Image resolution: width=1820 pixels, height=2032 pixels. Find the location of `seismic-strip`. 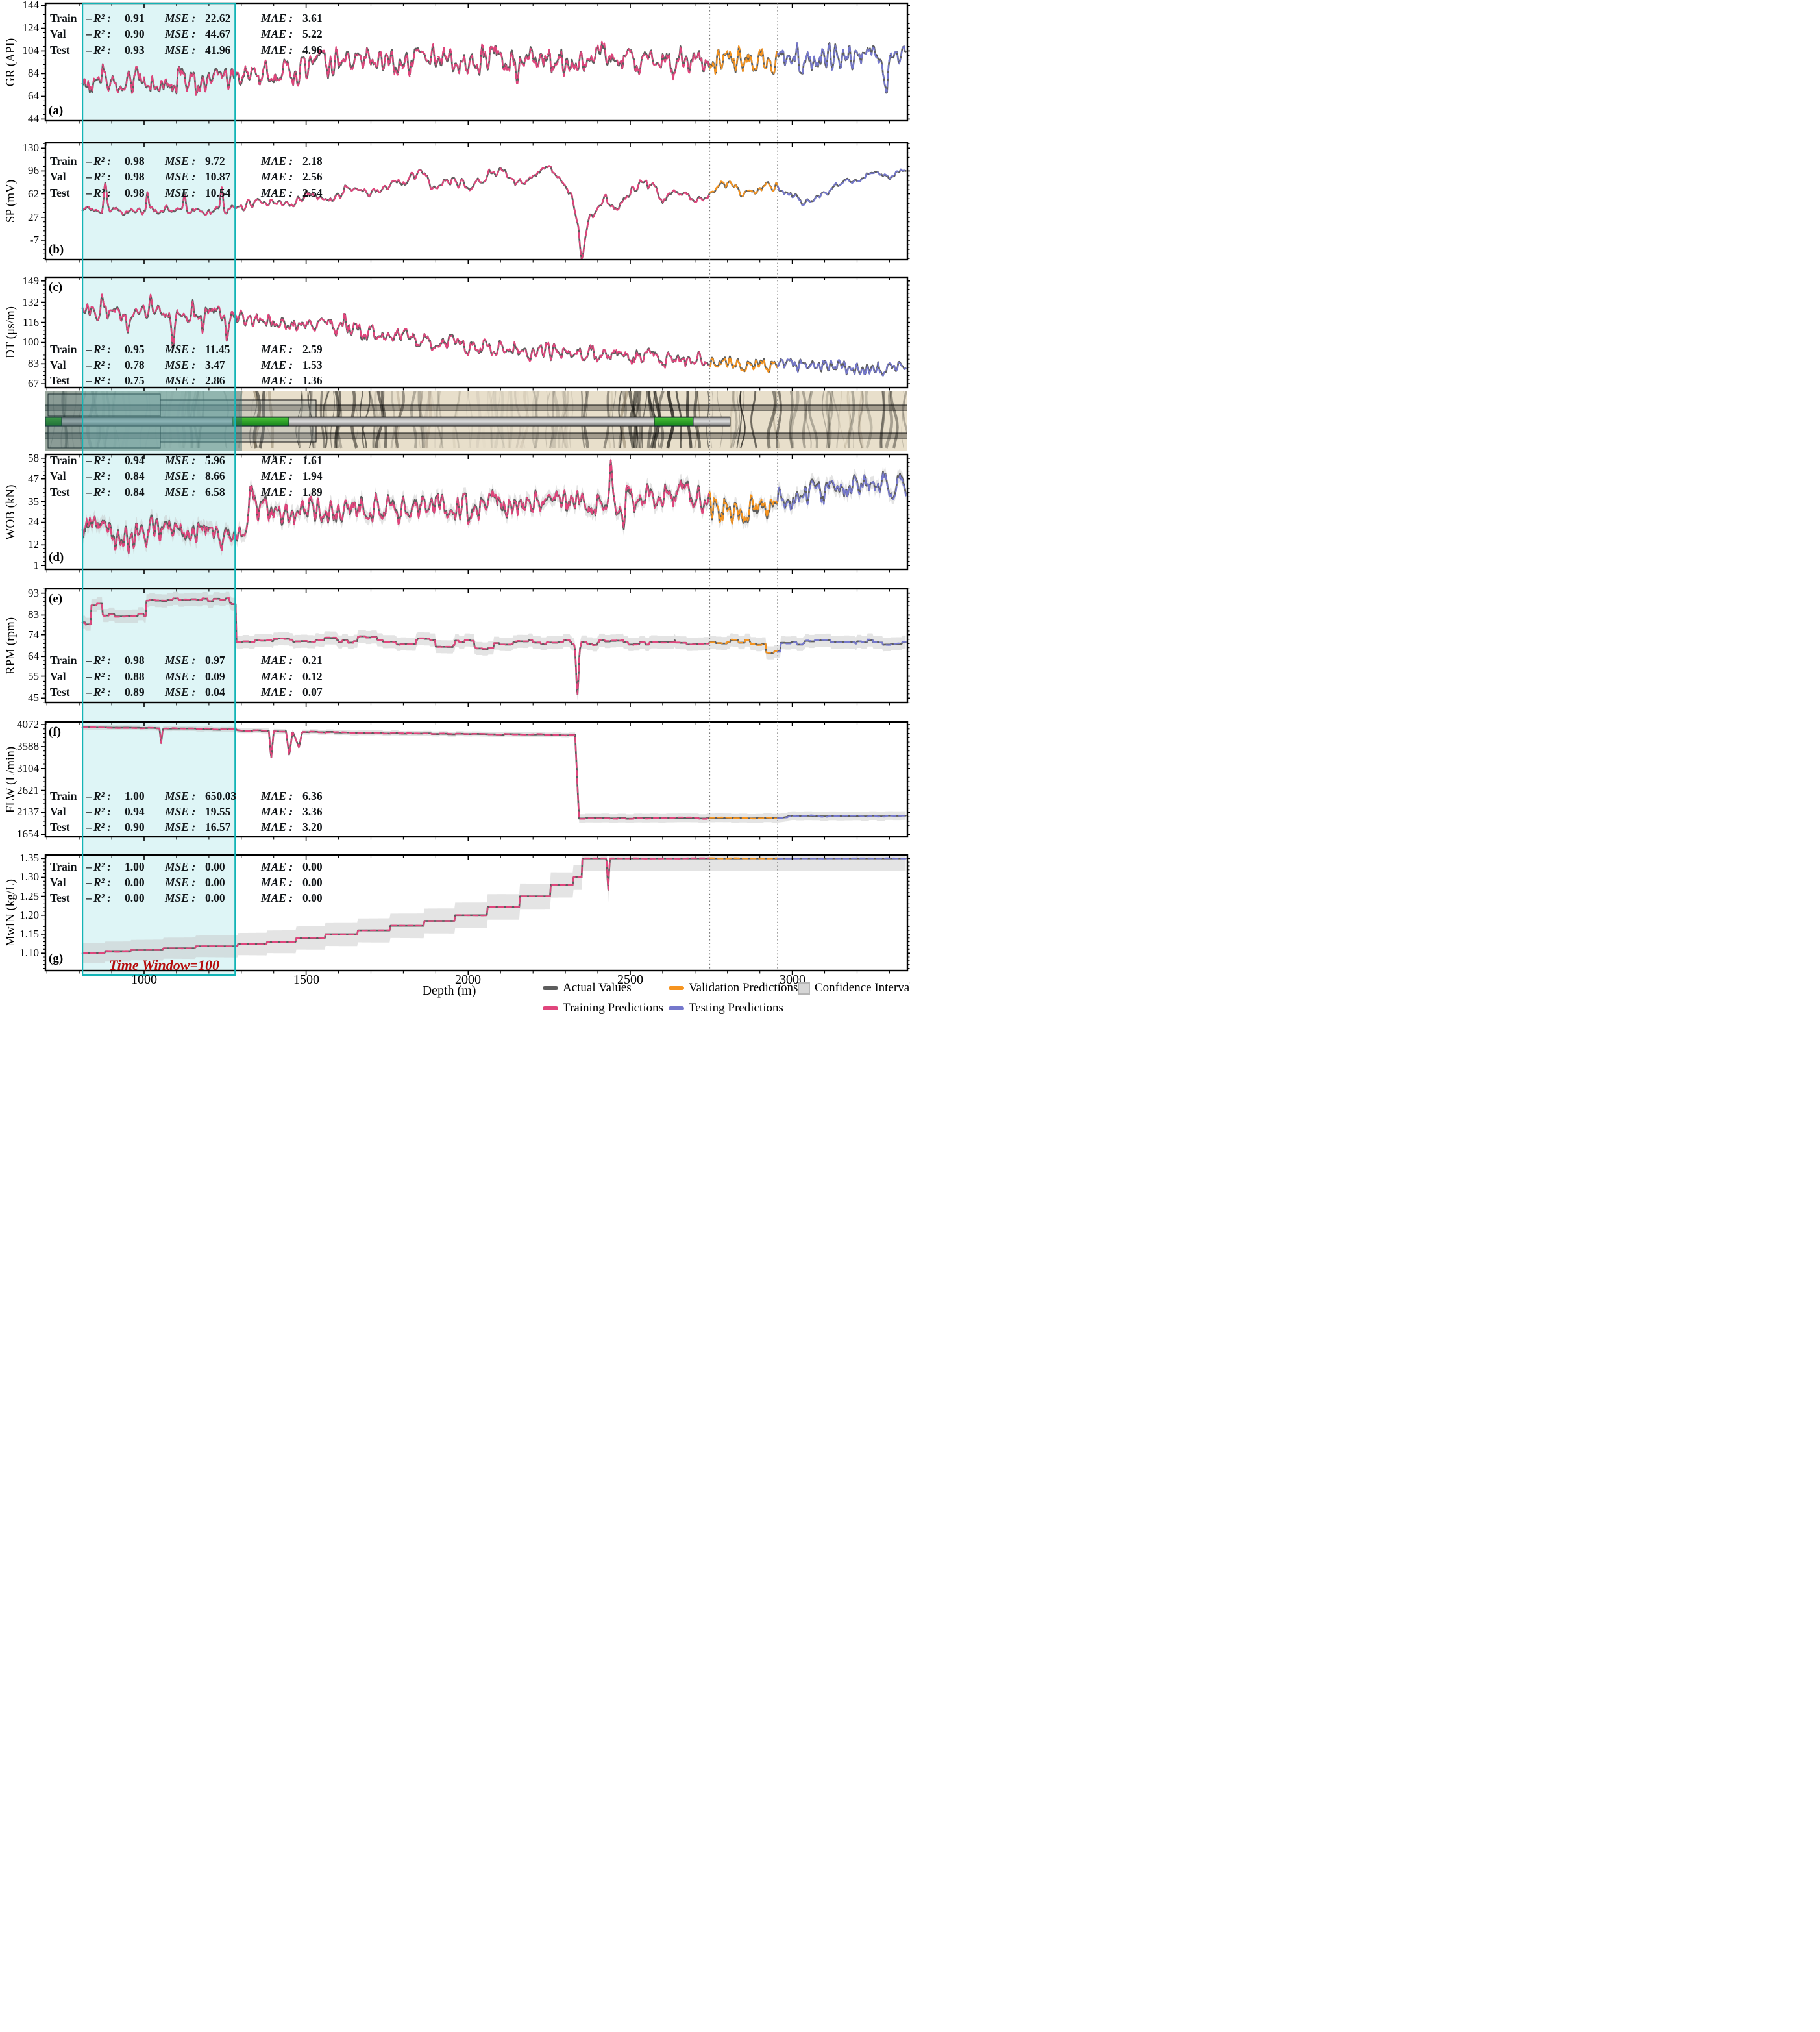

seismic-strip is located at coordinates (476, 421).